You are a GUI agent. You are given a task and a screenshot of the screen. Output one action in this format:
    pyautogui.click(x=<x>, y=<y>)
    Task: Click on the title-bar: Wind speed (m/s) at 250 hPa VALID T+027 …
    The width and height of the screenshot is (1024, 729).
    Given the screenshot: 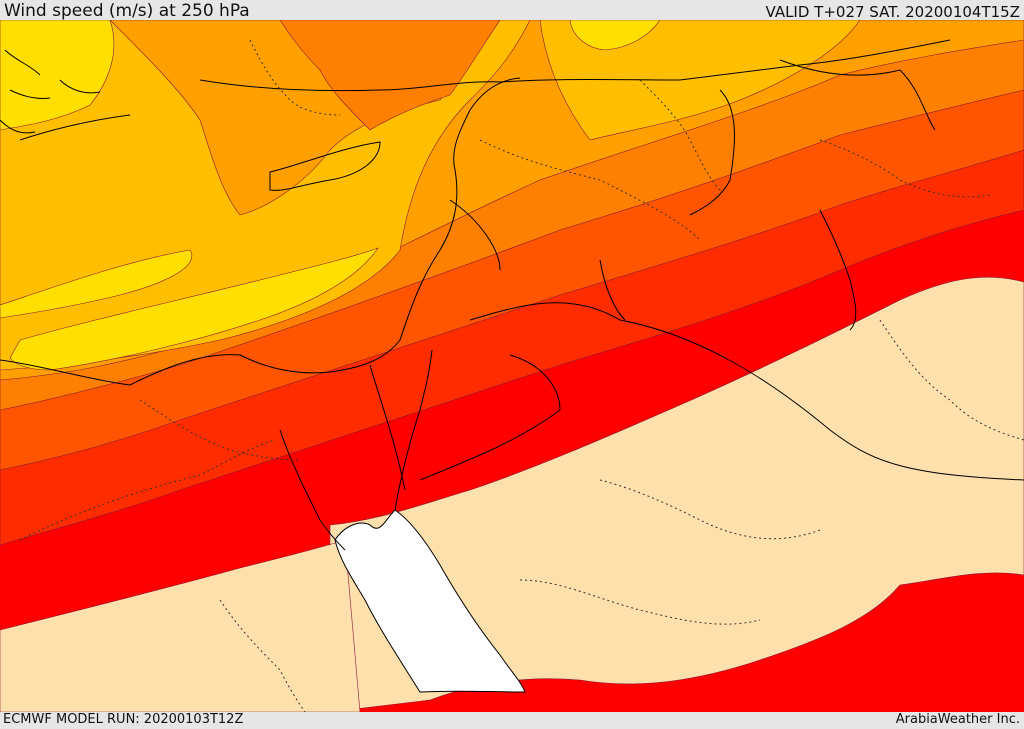 What is the action you would take?
    pyautogui.click(x=512, y=10)
    